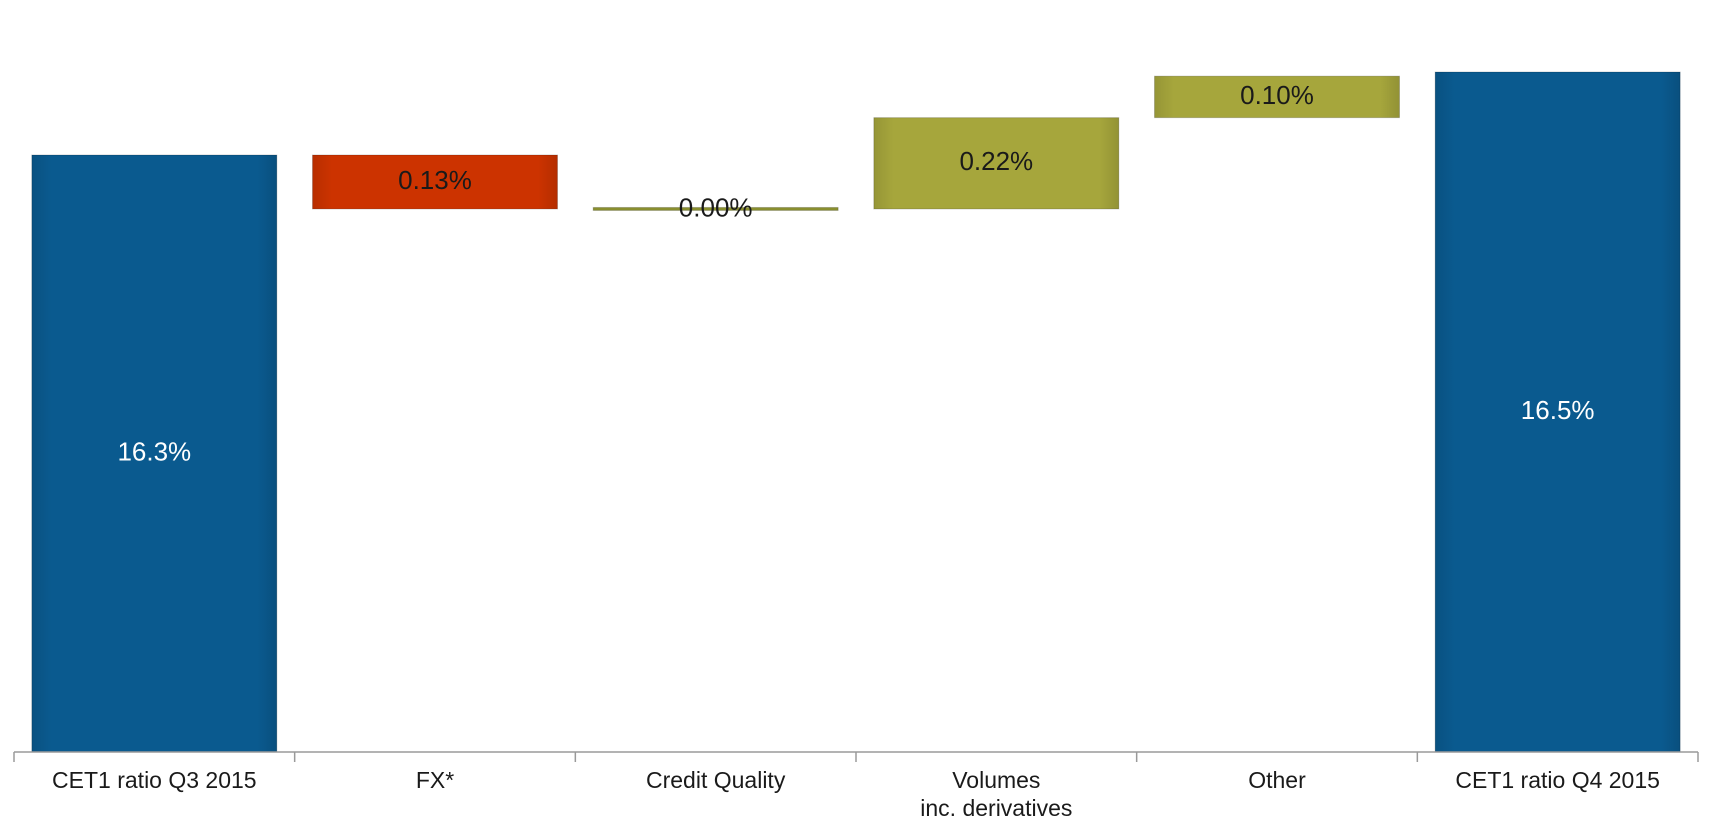 The image size is (1712, 824). I want to click on x-tick-label-1: CET1 ratio Q3 2015, so click(154, 780).